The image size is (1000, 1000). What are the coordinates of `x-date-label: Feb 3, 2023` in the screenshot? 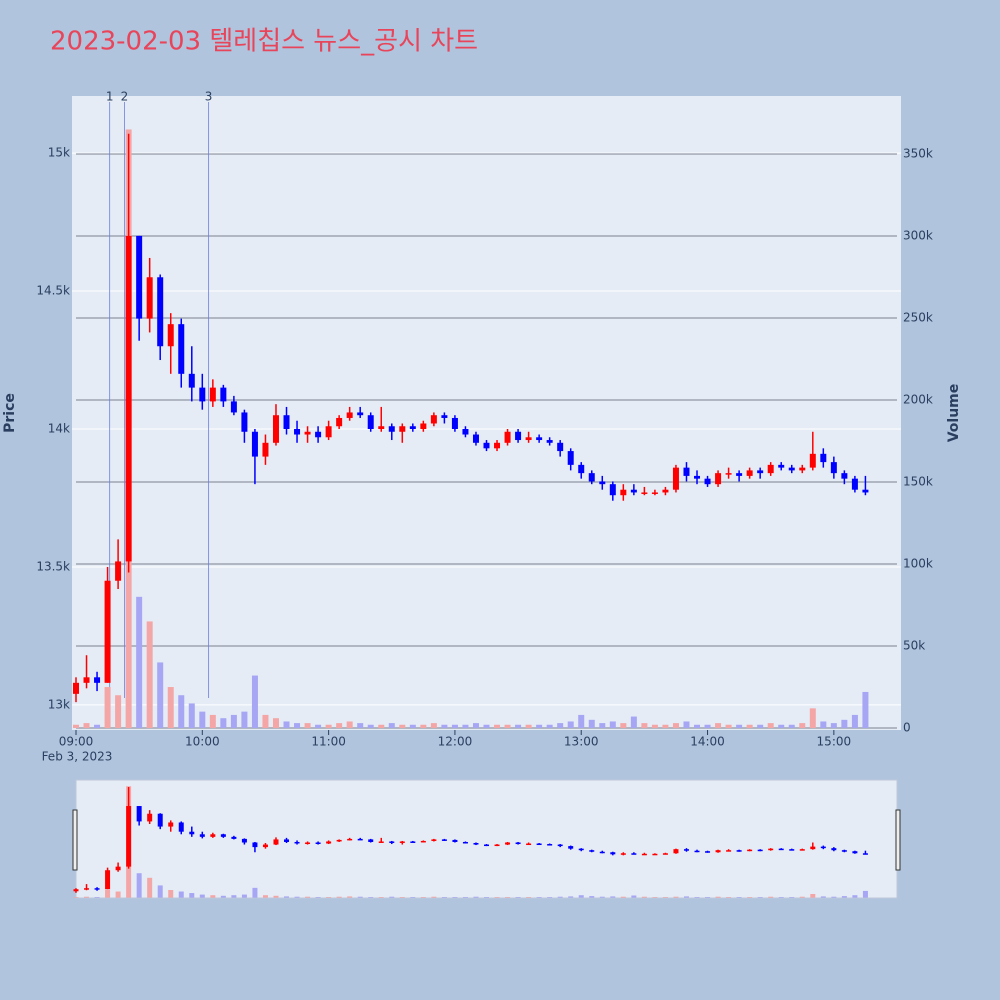 It's located at (77, 757).